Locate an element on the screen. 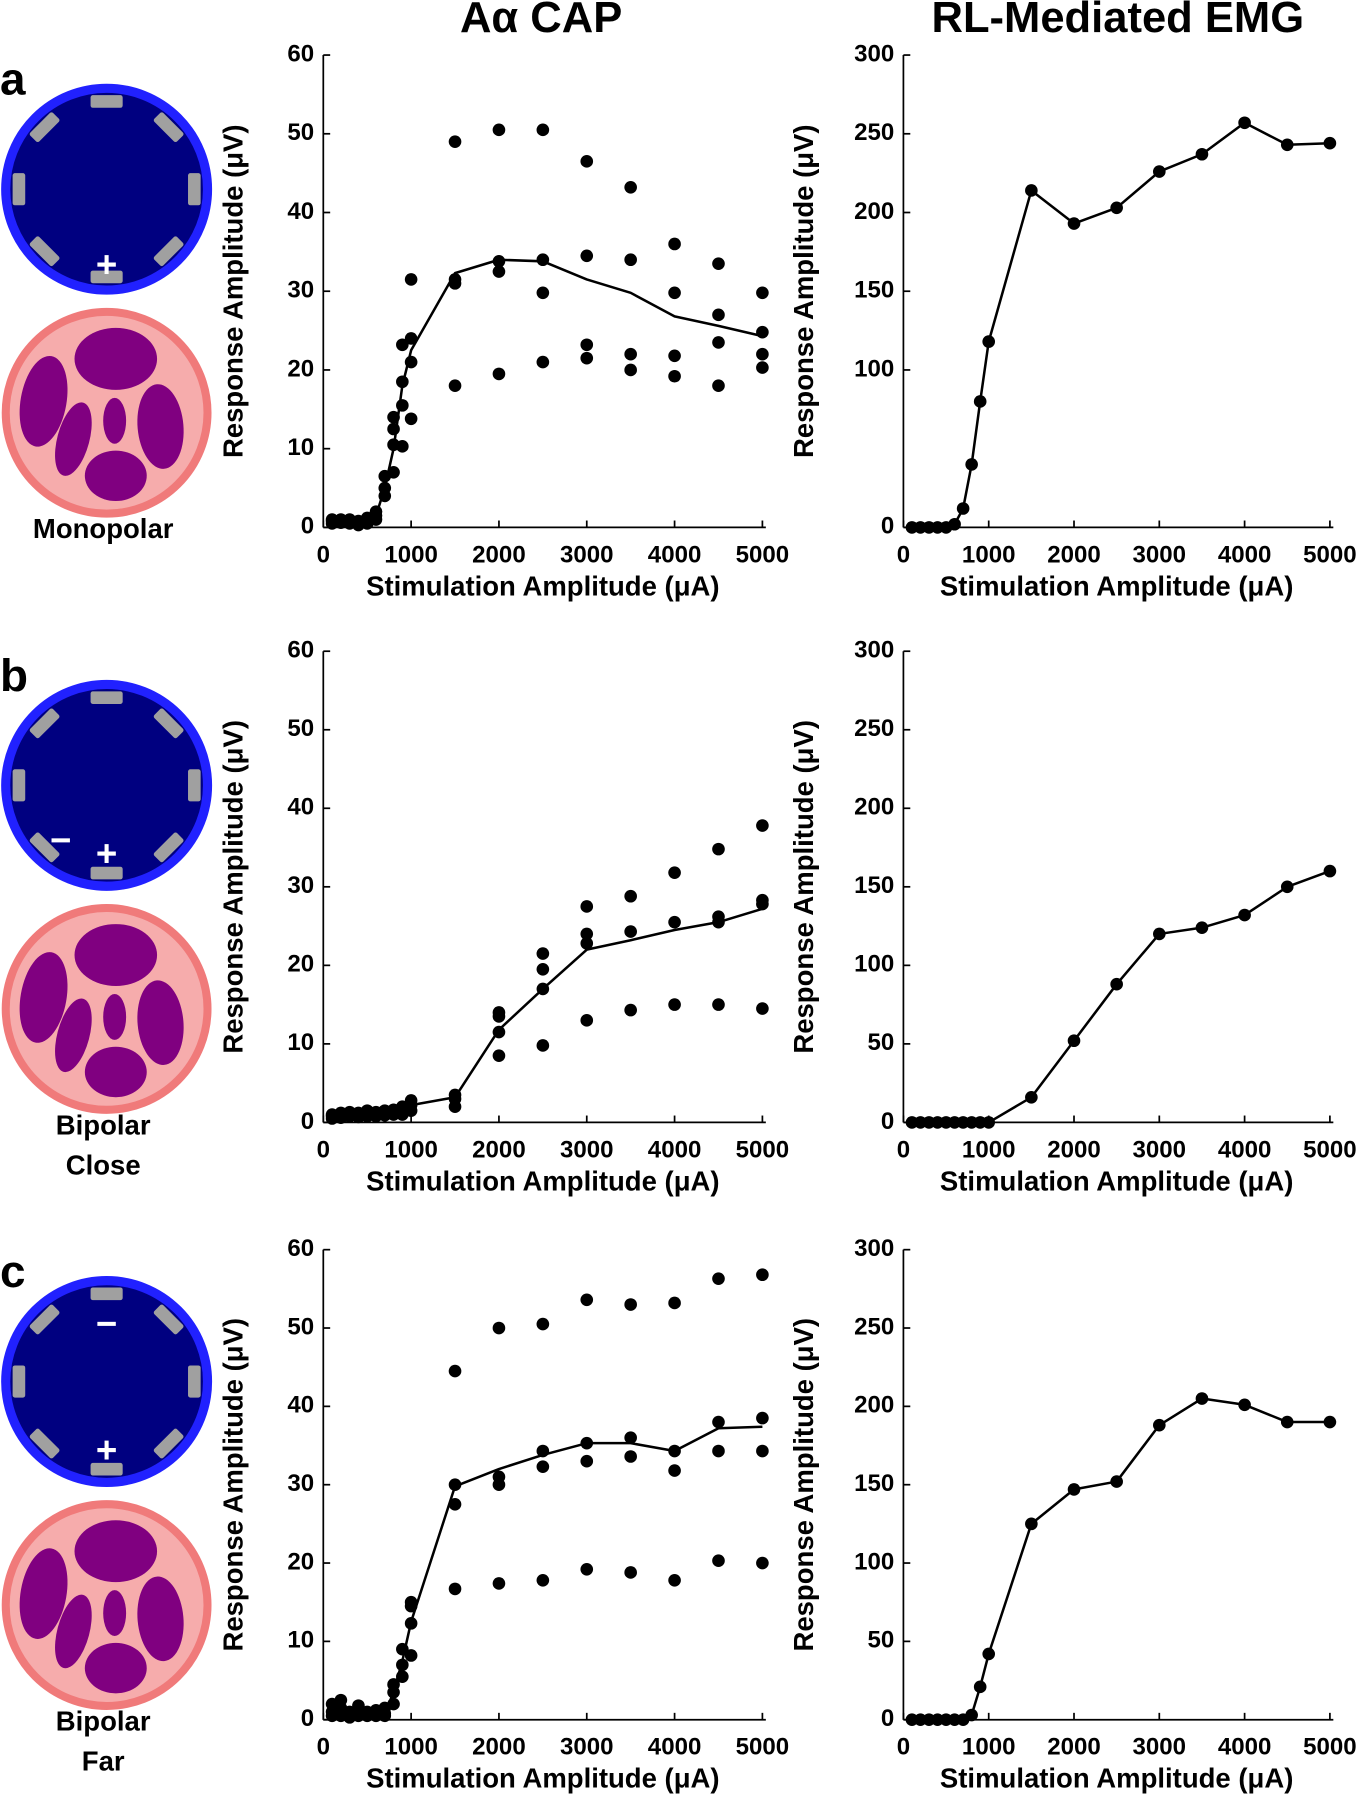 This screenshot has width=1362, height=1800. polarity-sign: + is located at coordinates (106, 264).